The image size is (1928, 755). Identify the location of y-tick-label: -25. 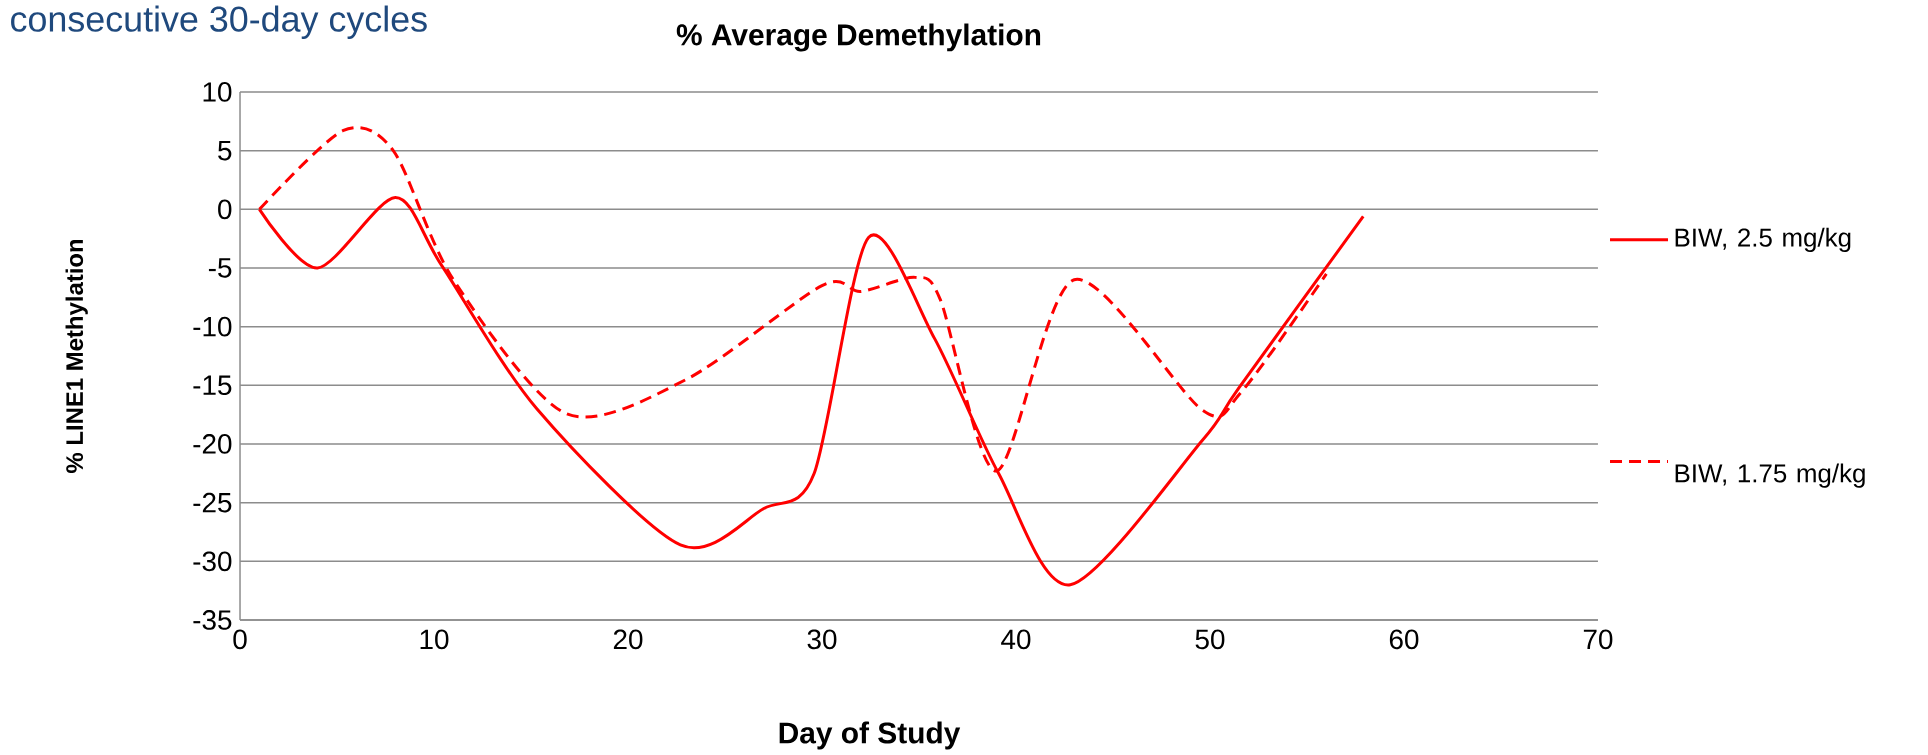
(212, 502).